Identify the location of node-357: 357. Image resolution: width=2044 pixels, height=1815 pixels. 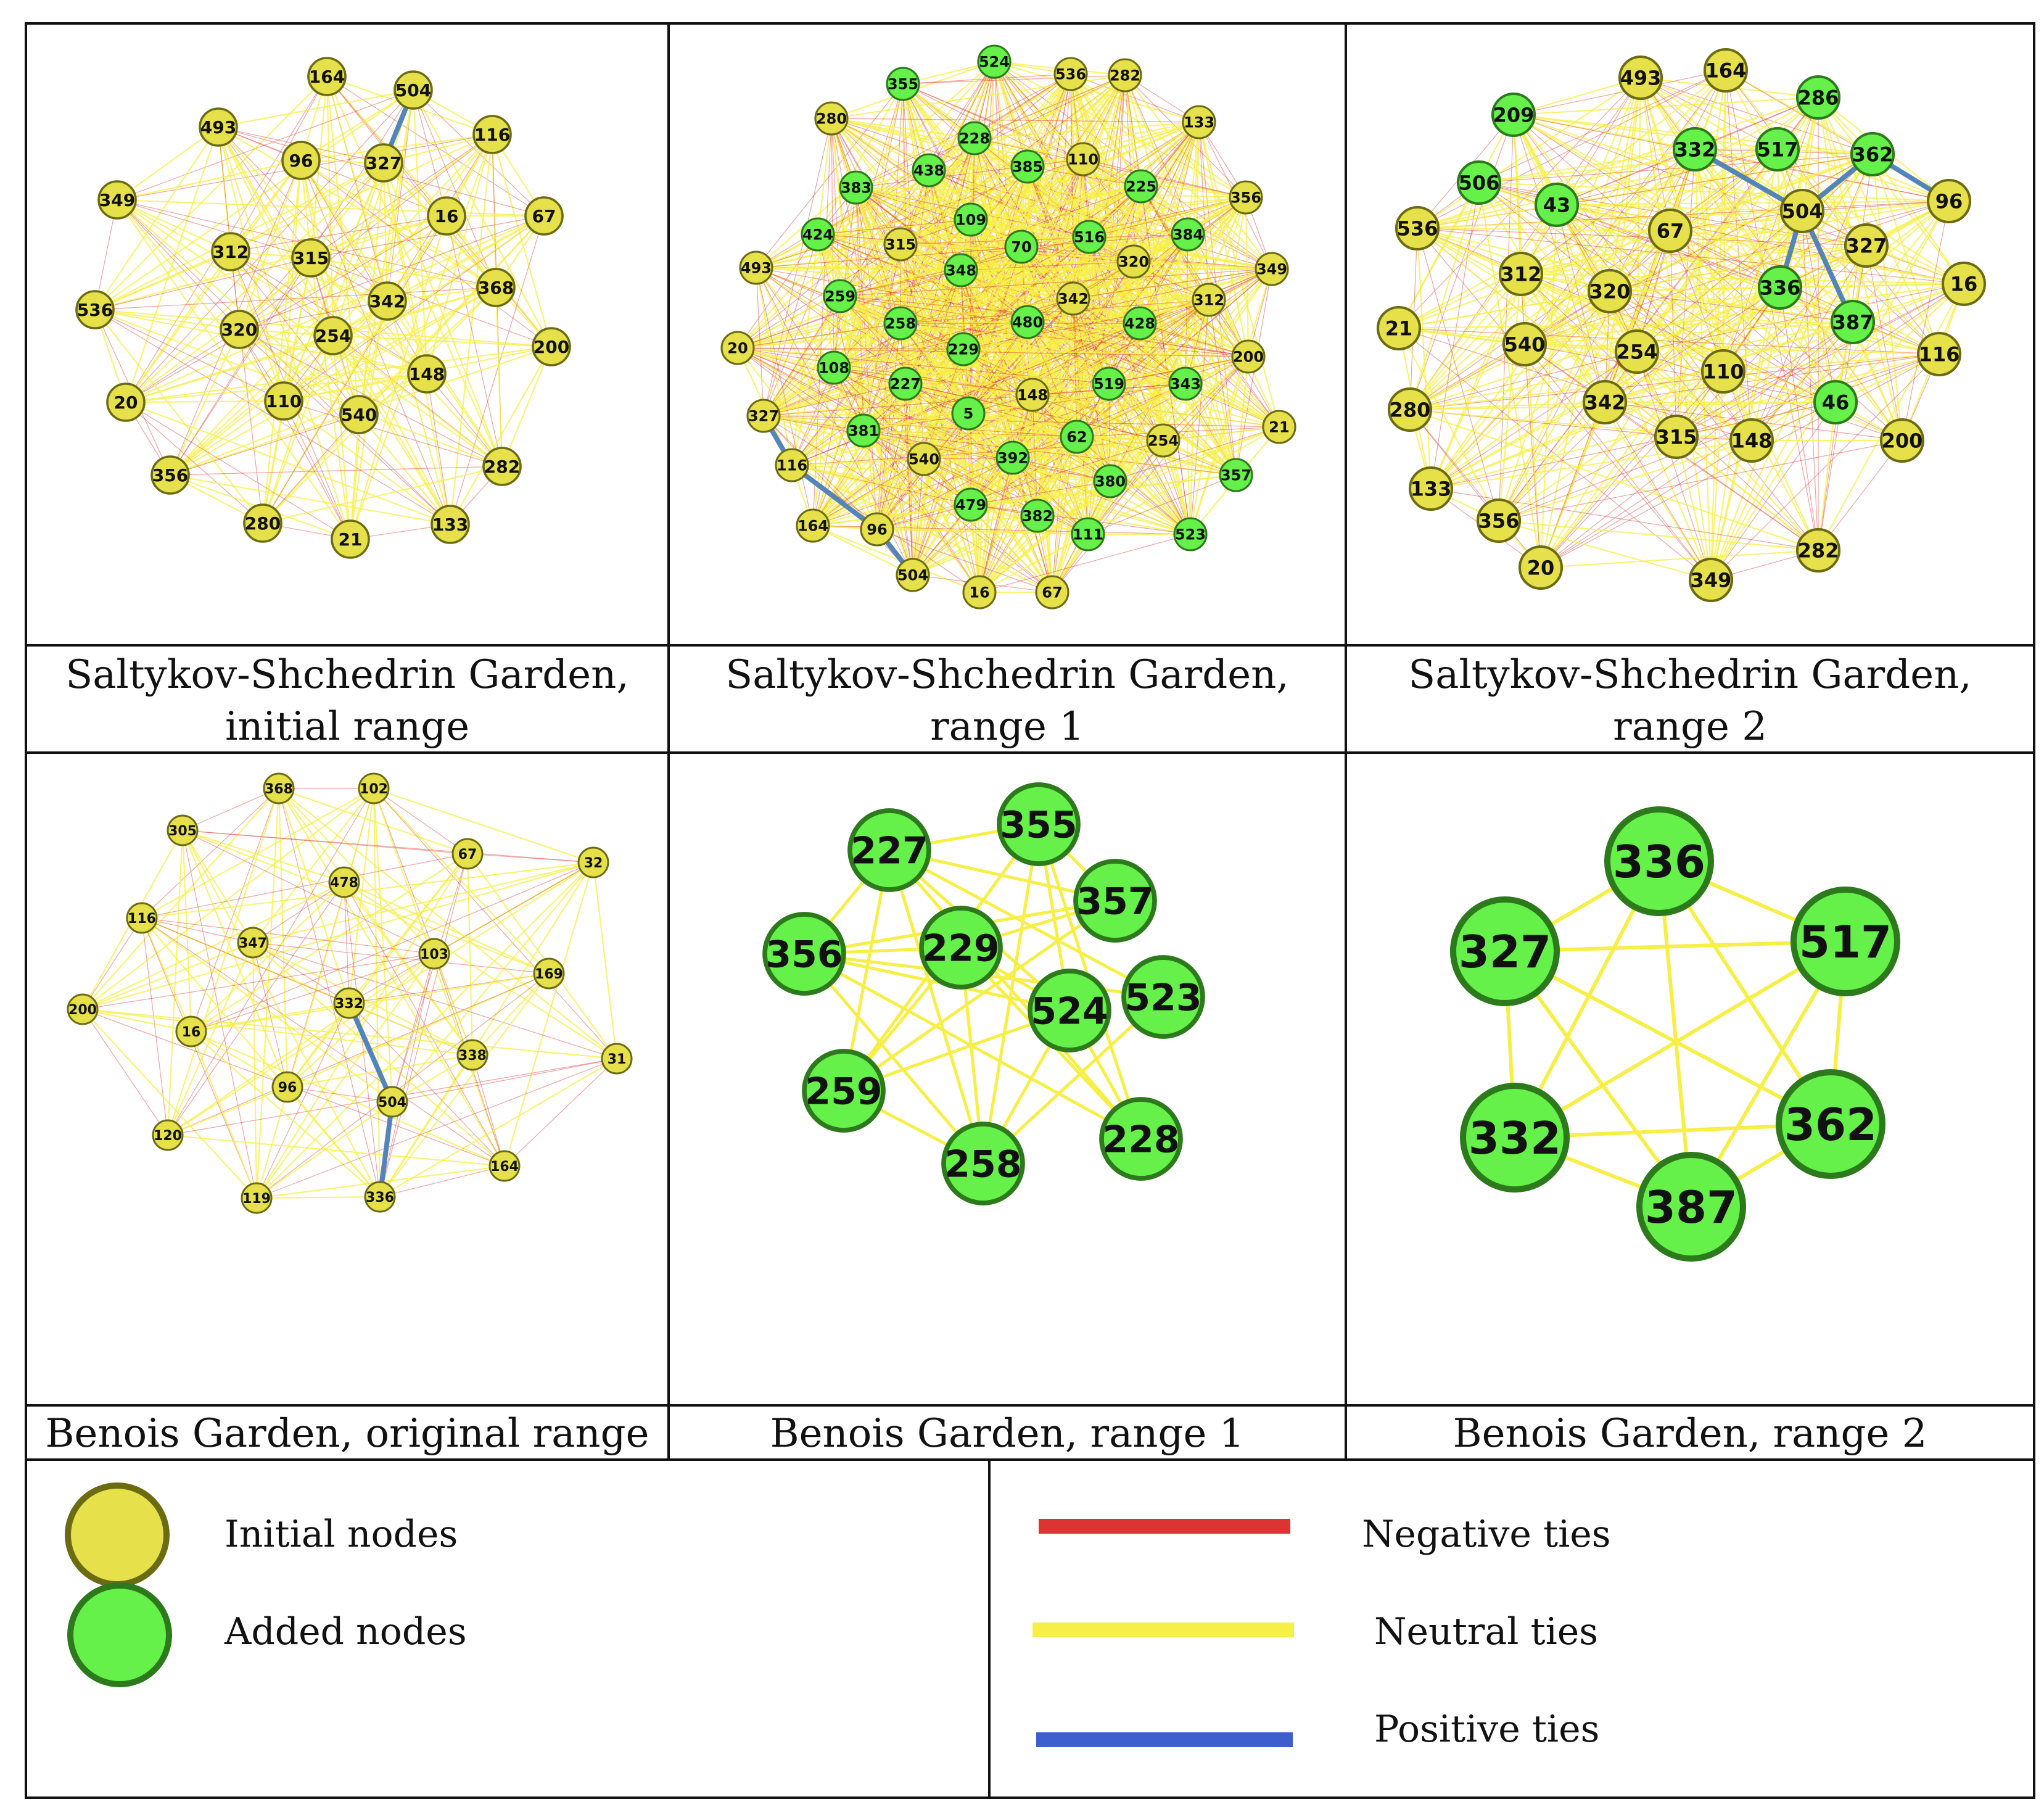
(1236, 475).